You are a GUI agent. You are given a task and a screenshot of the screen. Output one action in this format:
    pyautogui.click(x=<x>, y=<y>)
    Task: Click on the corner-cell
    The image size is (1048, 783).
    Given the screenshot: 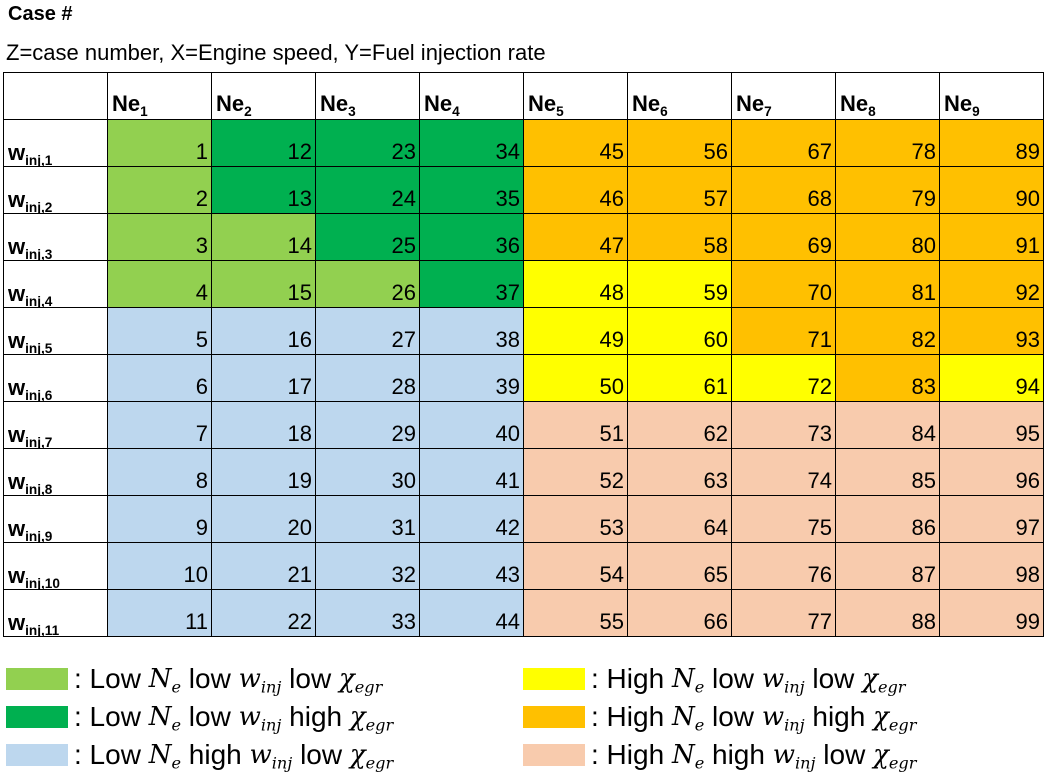 What is the action you would take?
    pyautogui.click(x=55, y=96)
    